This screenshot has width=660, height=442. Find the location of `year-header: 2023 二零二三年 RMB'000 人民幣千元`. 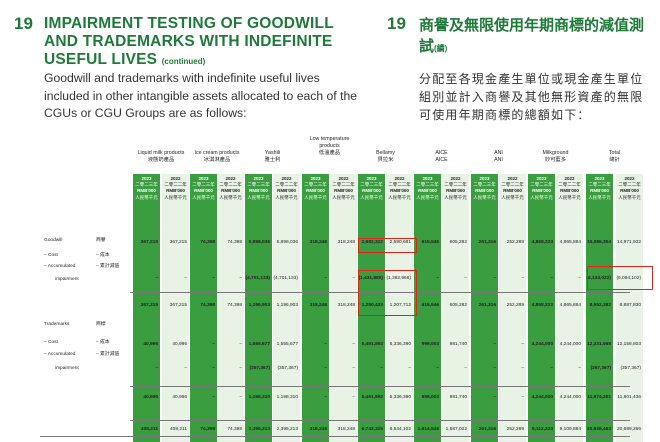

year-header: 2023 二零二三年 RMB'000 人民幣千元 is located at coordinates (371, 188).